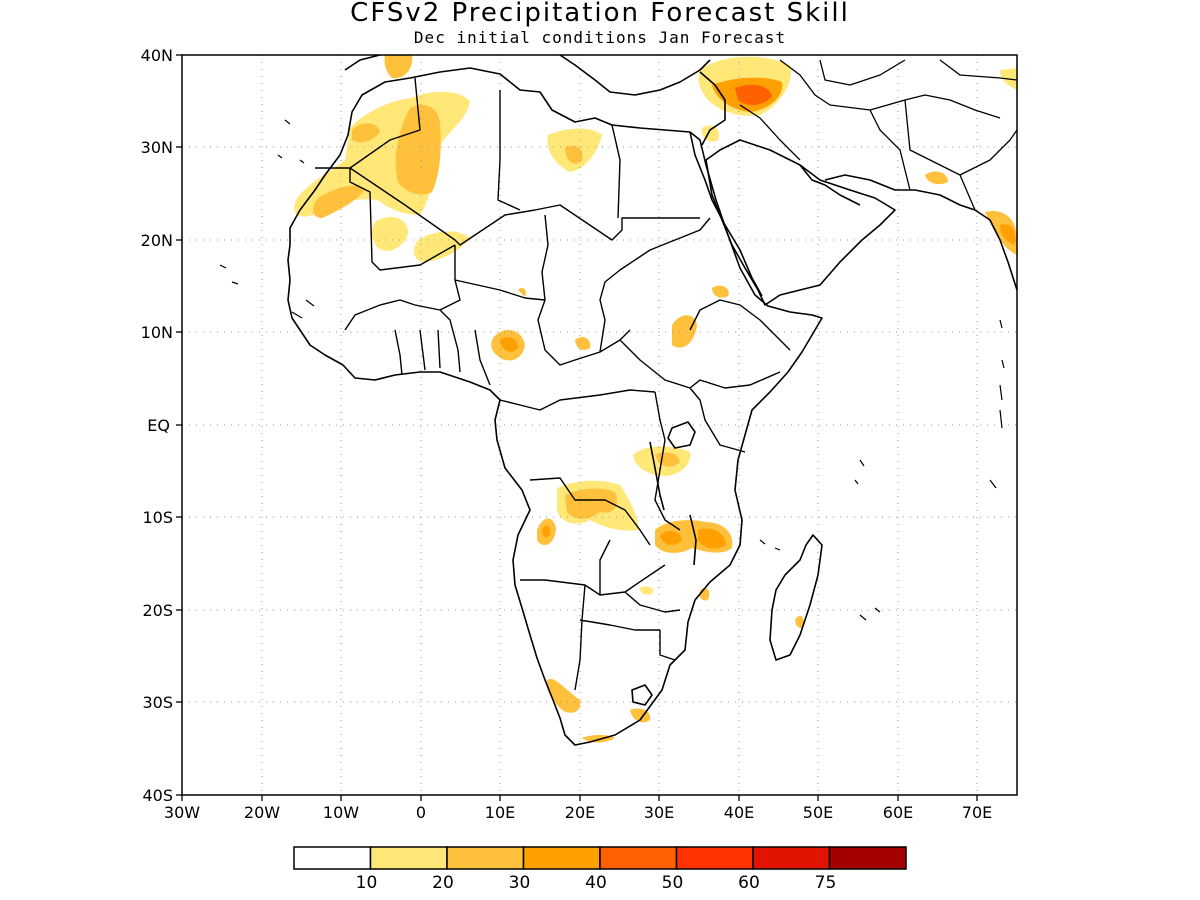 Image resolution: width=1200 pixels, height=900 pixels. I want to click on y-tick-label: 40N, so click(157, 55).